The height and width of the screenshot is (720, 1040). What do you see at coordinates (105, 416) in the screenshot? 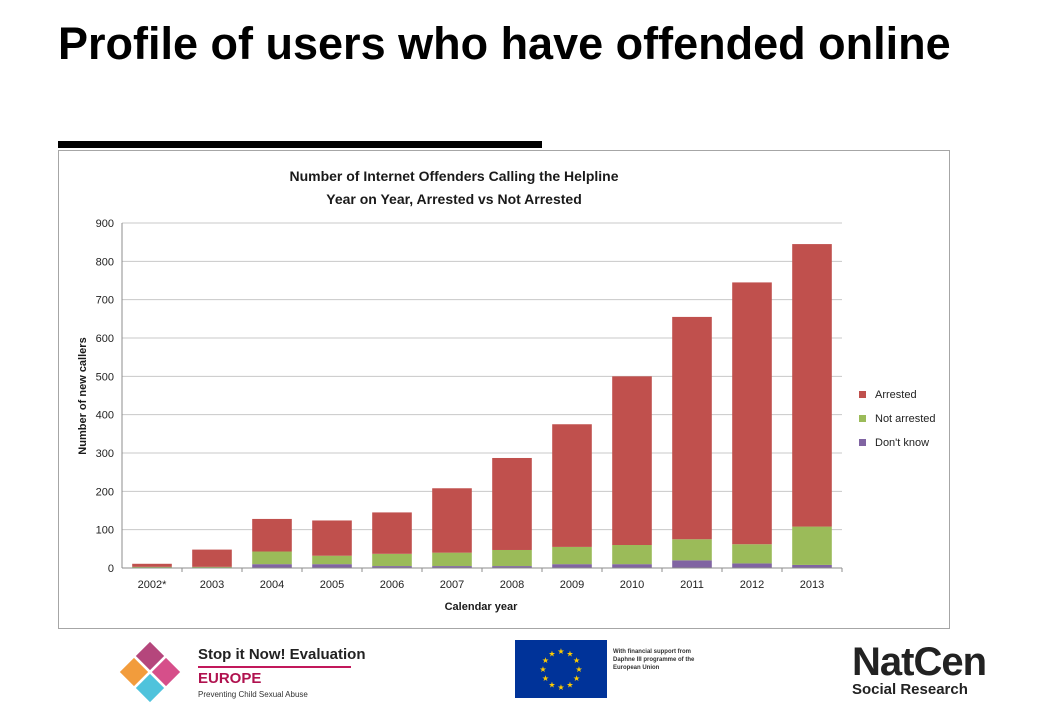
I see `y-tick-label: 400` at bounding box center [105, 416].